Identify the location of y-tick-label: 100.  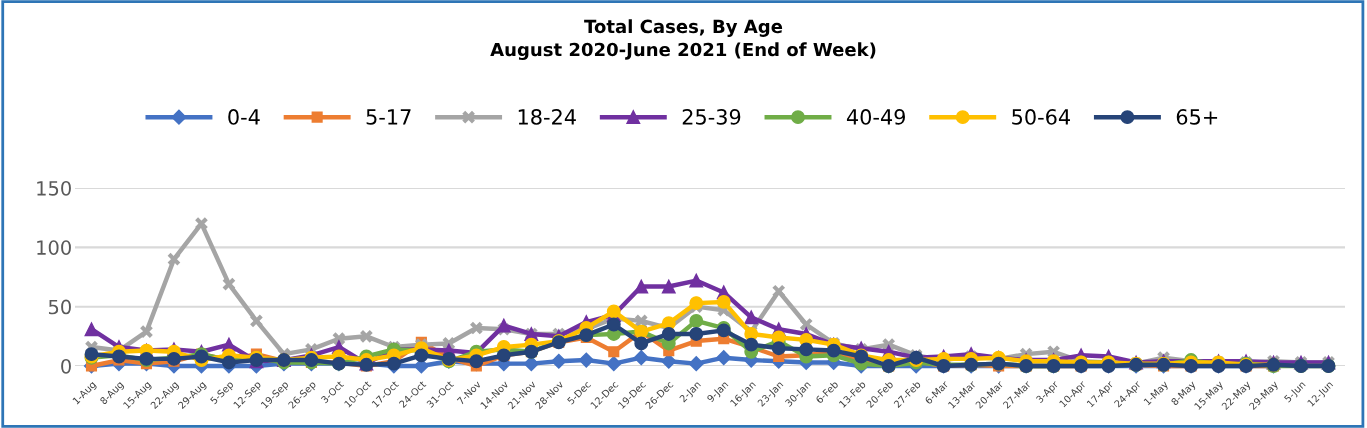
(54, 247).